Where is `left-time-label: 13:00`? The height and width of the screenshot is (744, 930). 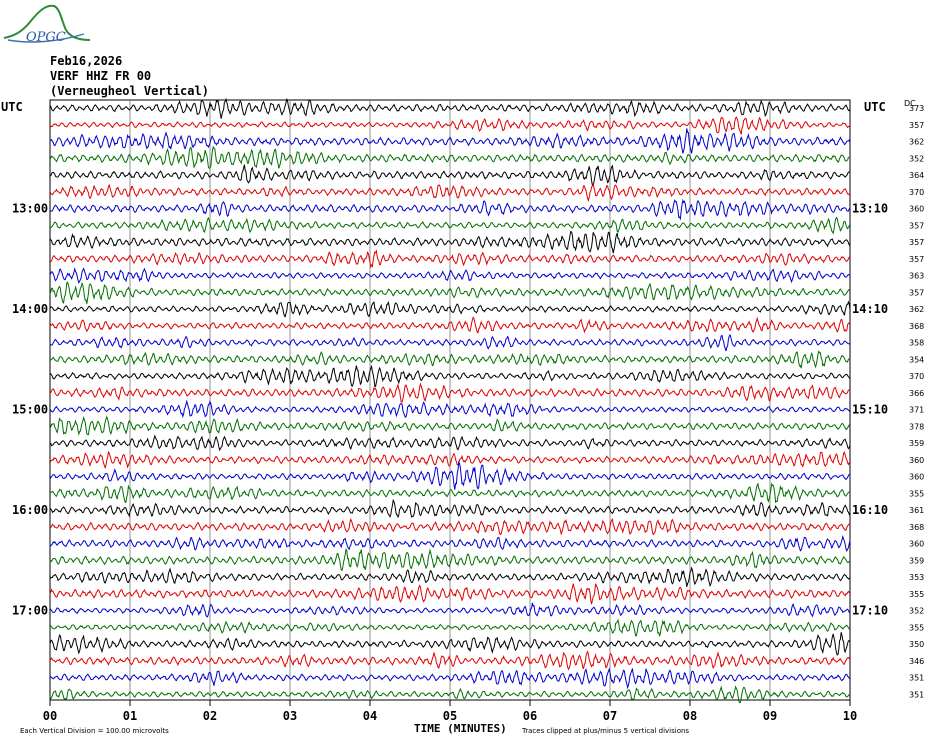 left-time-label: 13:00 is located at coordinates (30, 209).